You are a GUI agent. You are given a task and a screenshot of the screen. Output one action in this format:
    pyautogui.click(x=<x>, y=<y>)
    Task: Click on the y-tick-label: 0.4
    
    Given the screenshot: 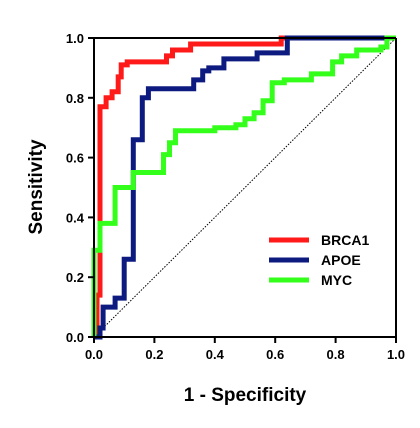 What is the action you would take?
    pyautogui.click(x=75, y=217)
    